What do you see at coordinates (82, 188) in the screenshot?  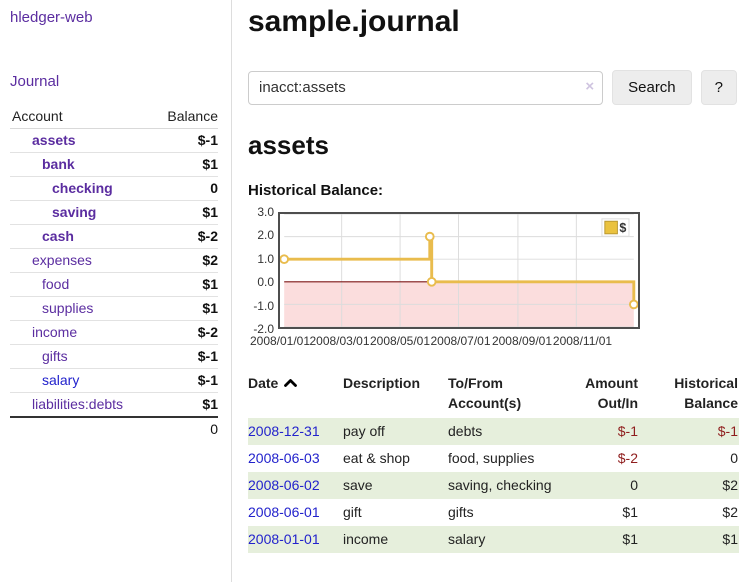 I see `account-link-checking: checking` at bounding box center [82, 188].